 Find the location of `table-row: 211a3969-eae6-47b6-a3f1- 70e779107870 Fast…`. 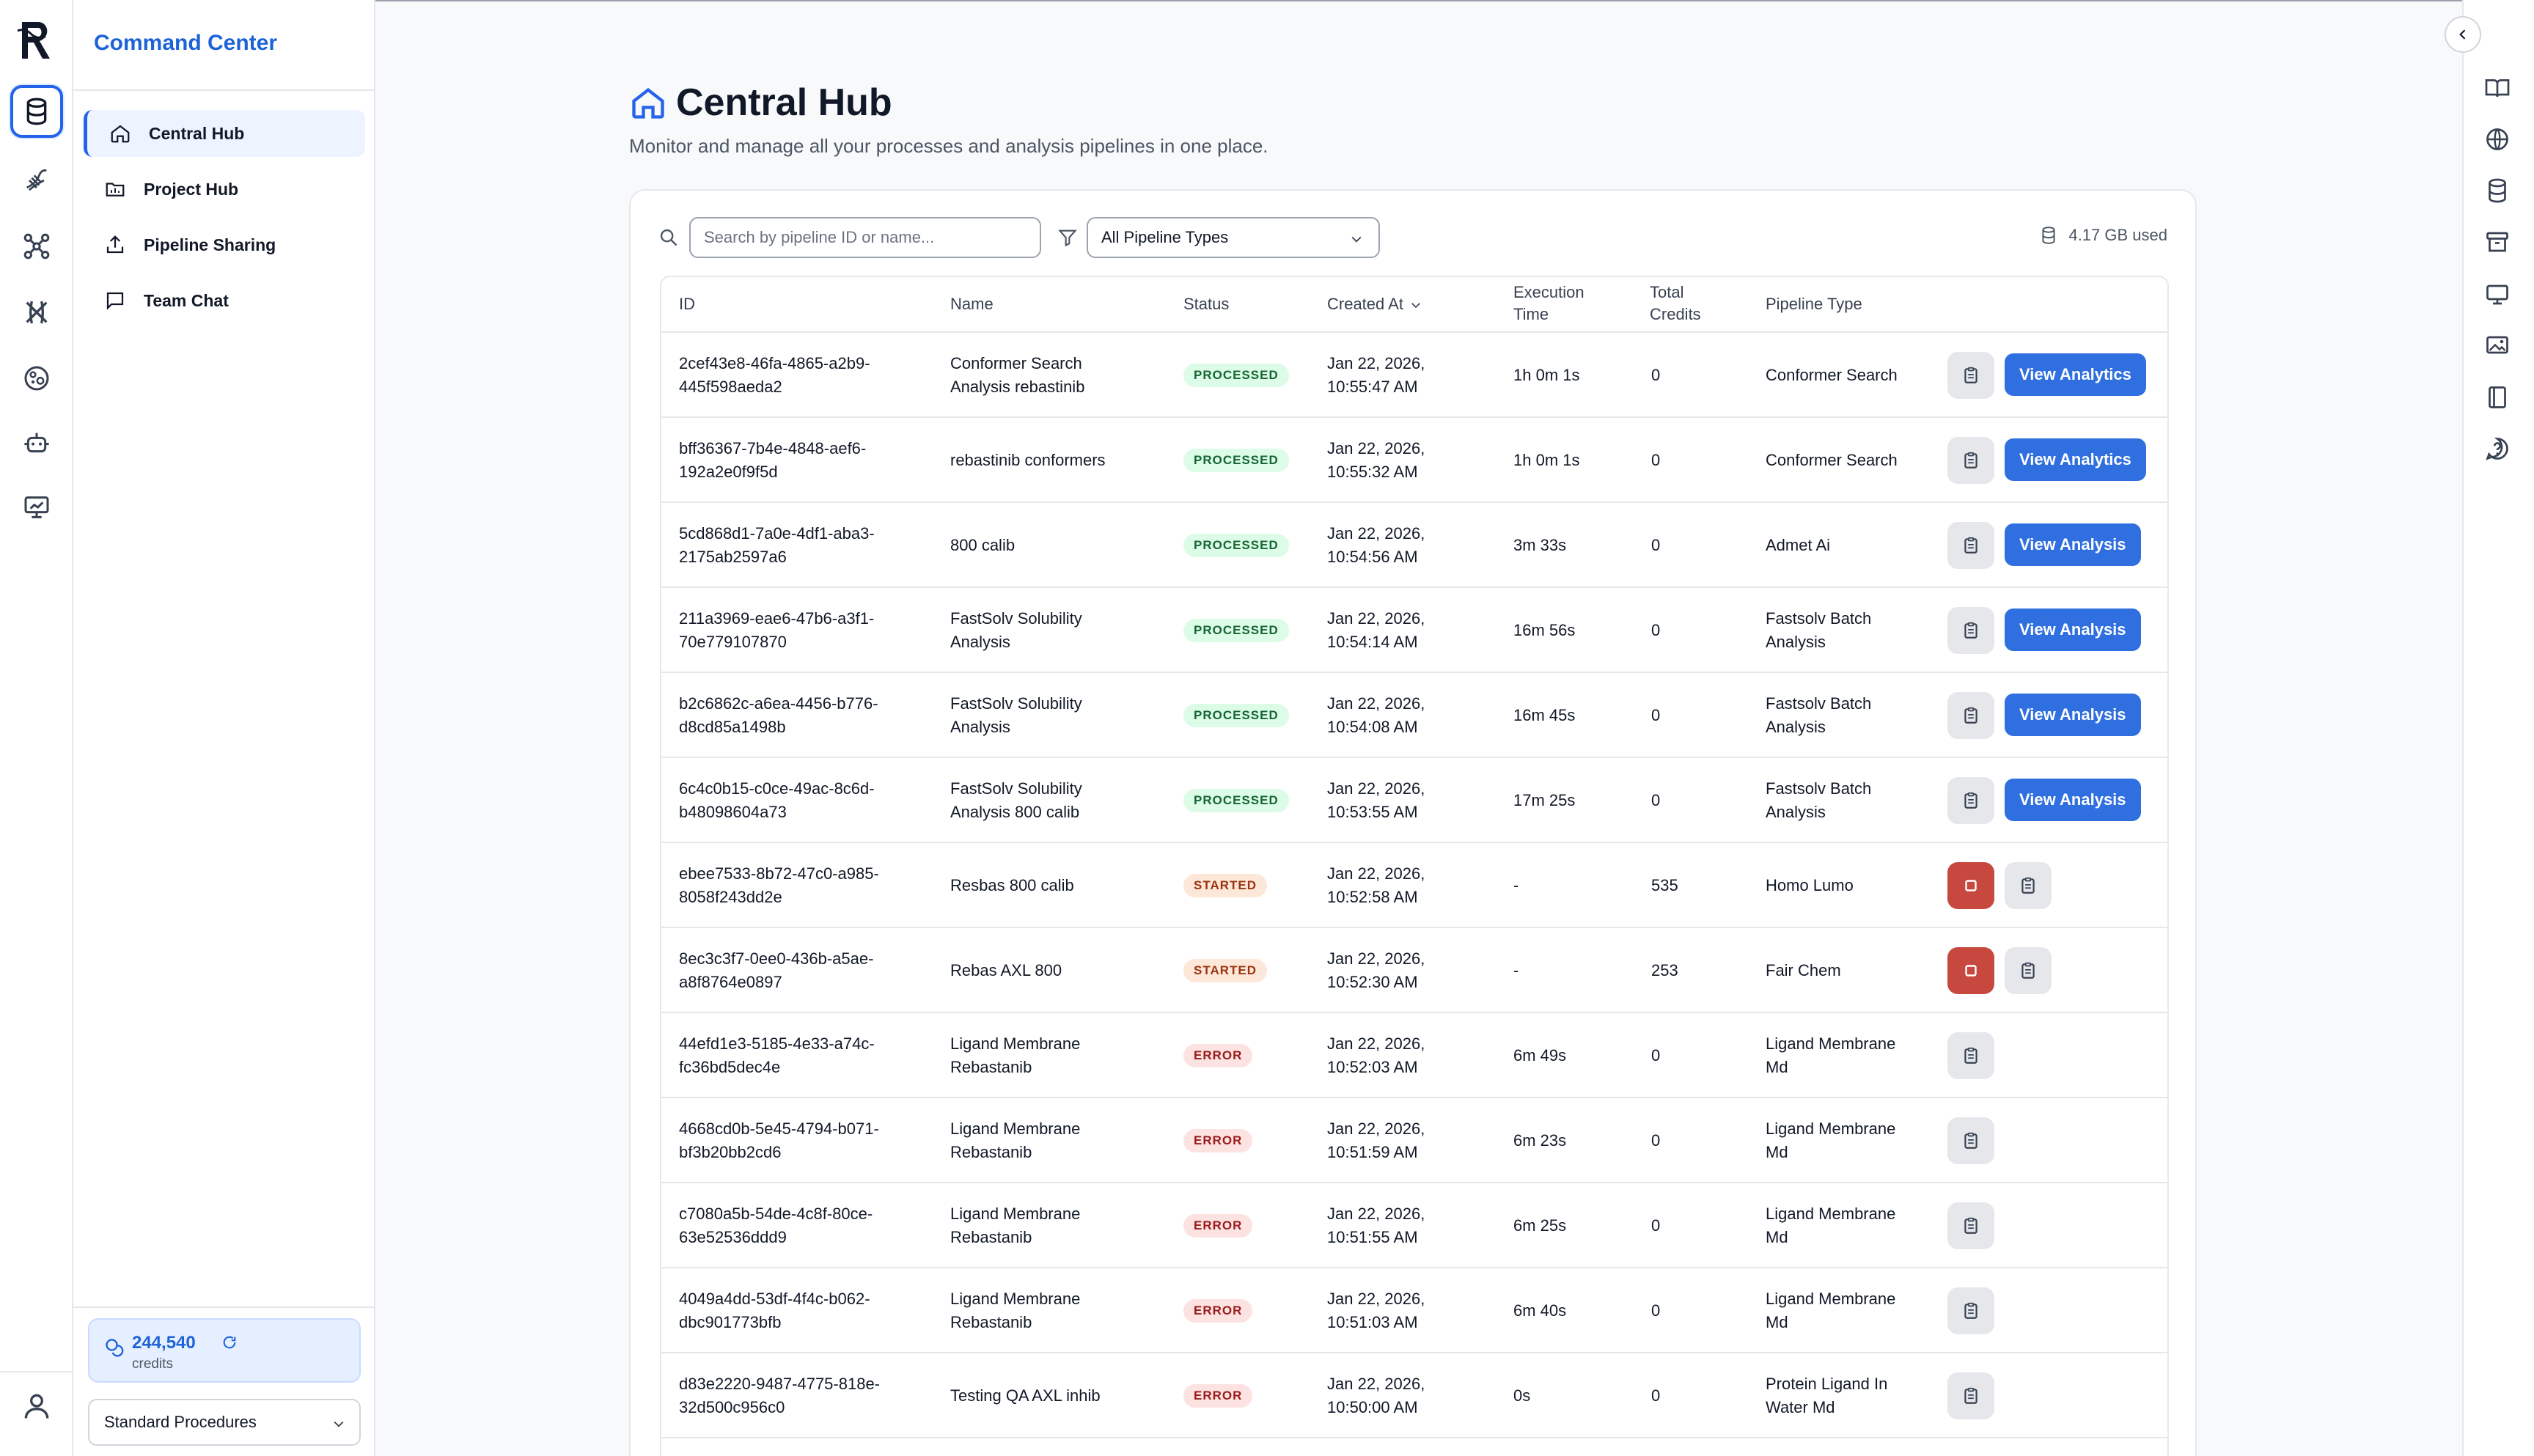

table-row: 211a3969-eae6-47b6-a3f1- 70e779107870 Fast… is located at coordinates (1414, 630).